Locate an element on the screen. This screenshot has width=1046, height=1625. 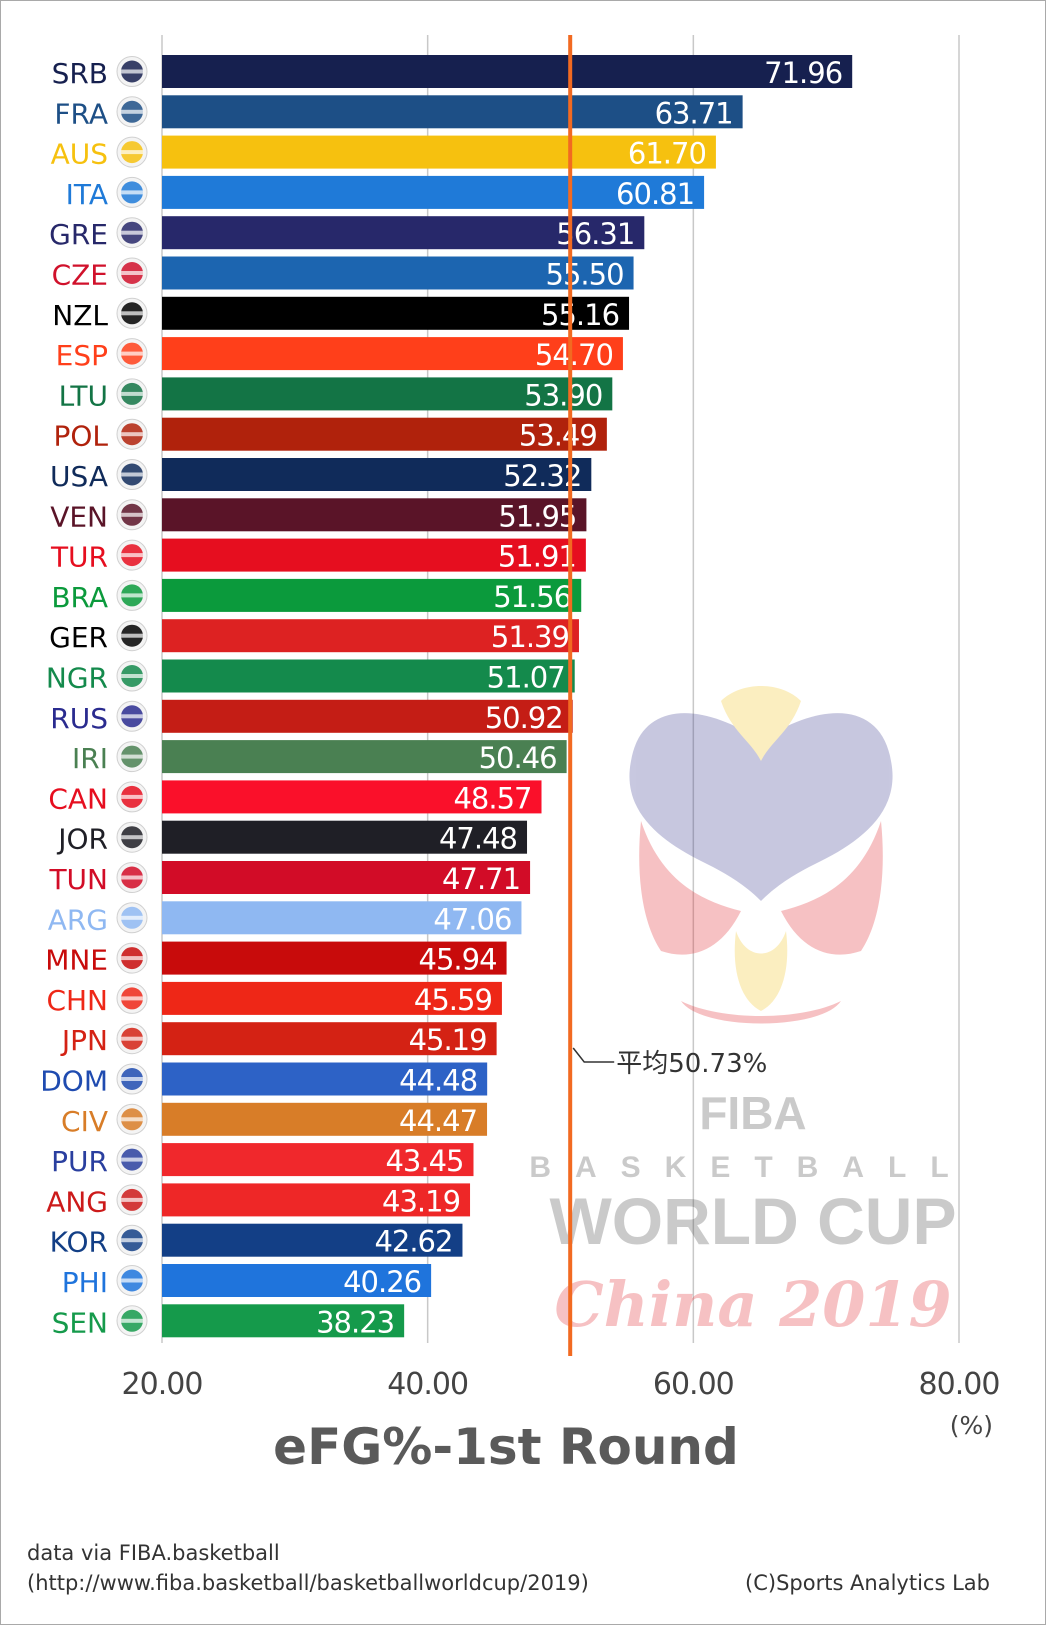
category-label: SEN is located at coordinates (80, 1322).